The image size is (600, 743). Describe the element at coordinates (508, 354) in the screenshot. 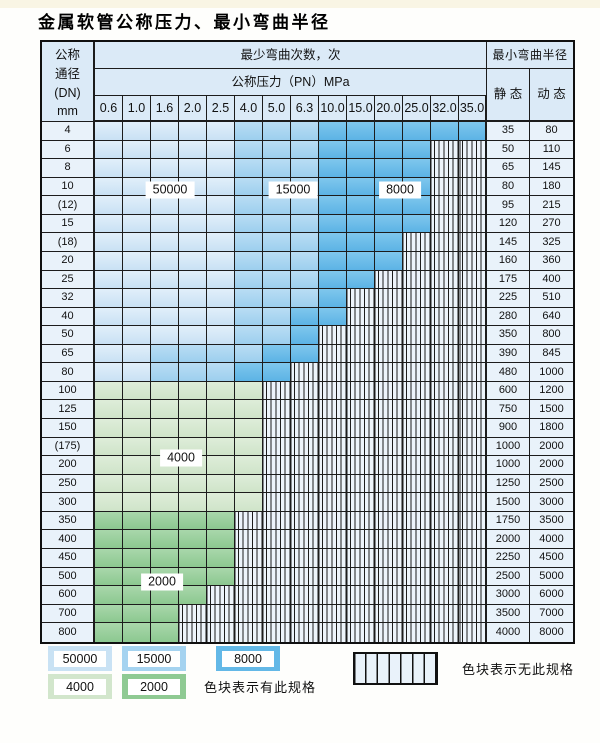

I see `static-cell: 390` at that location.